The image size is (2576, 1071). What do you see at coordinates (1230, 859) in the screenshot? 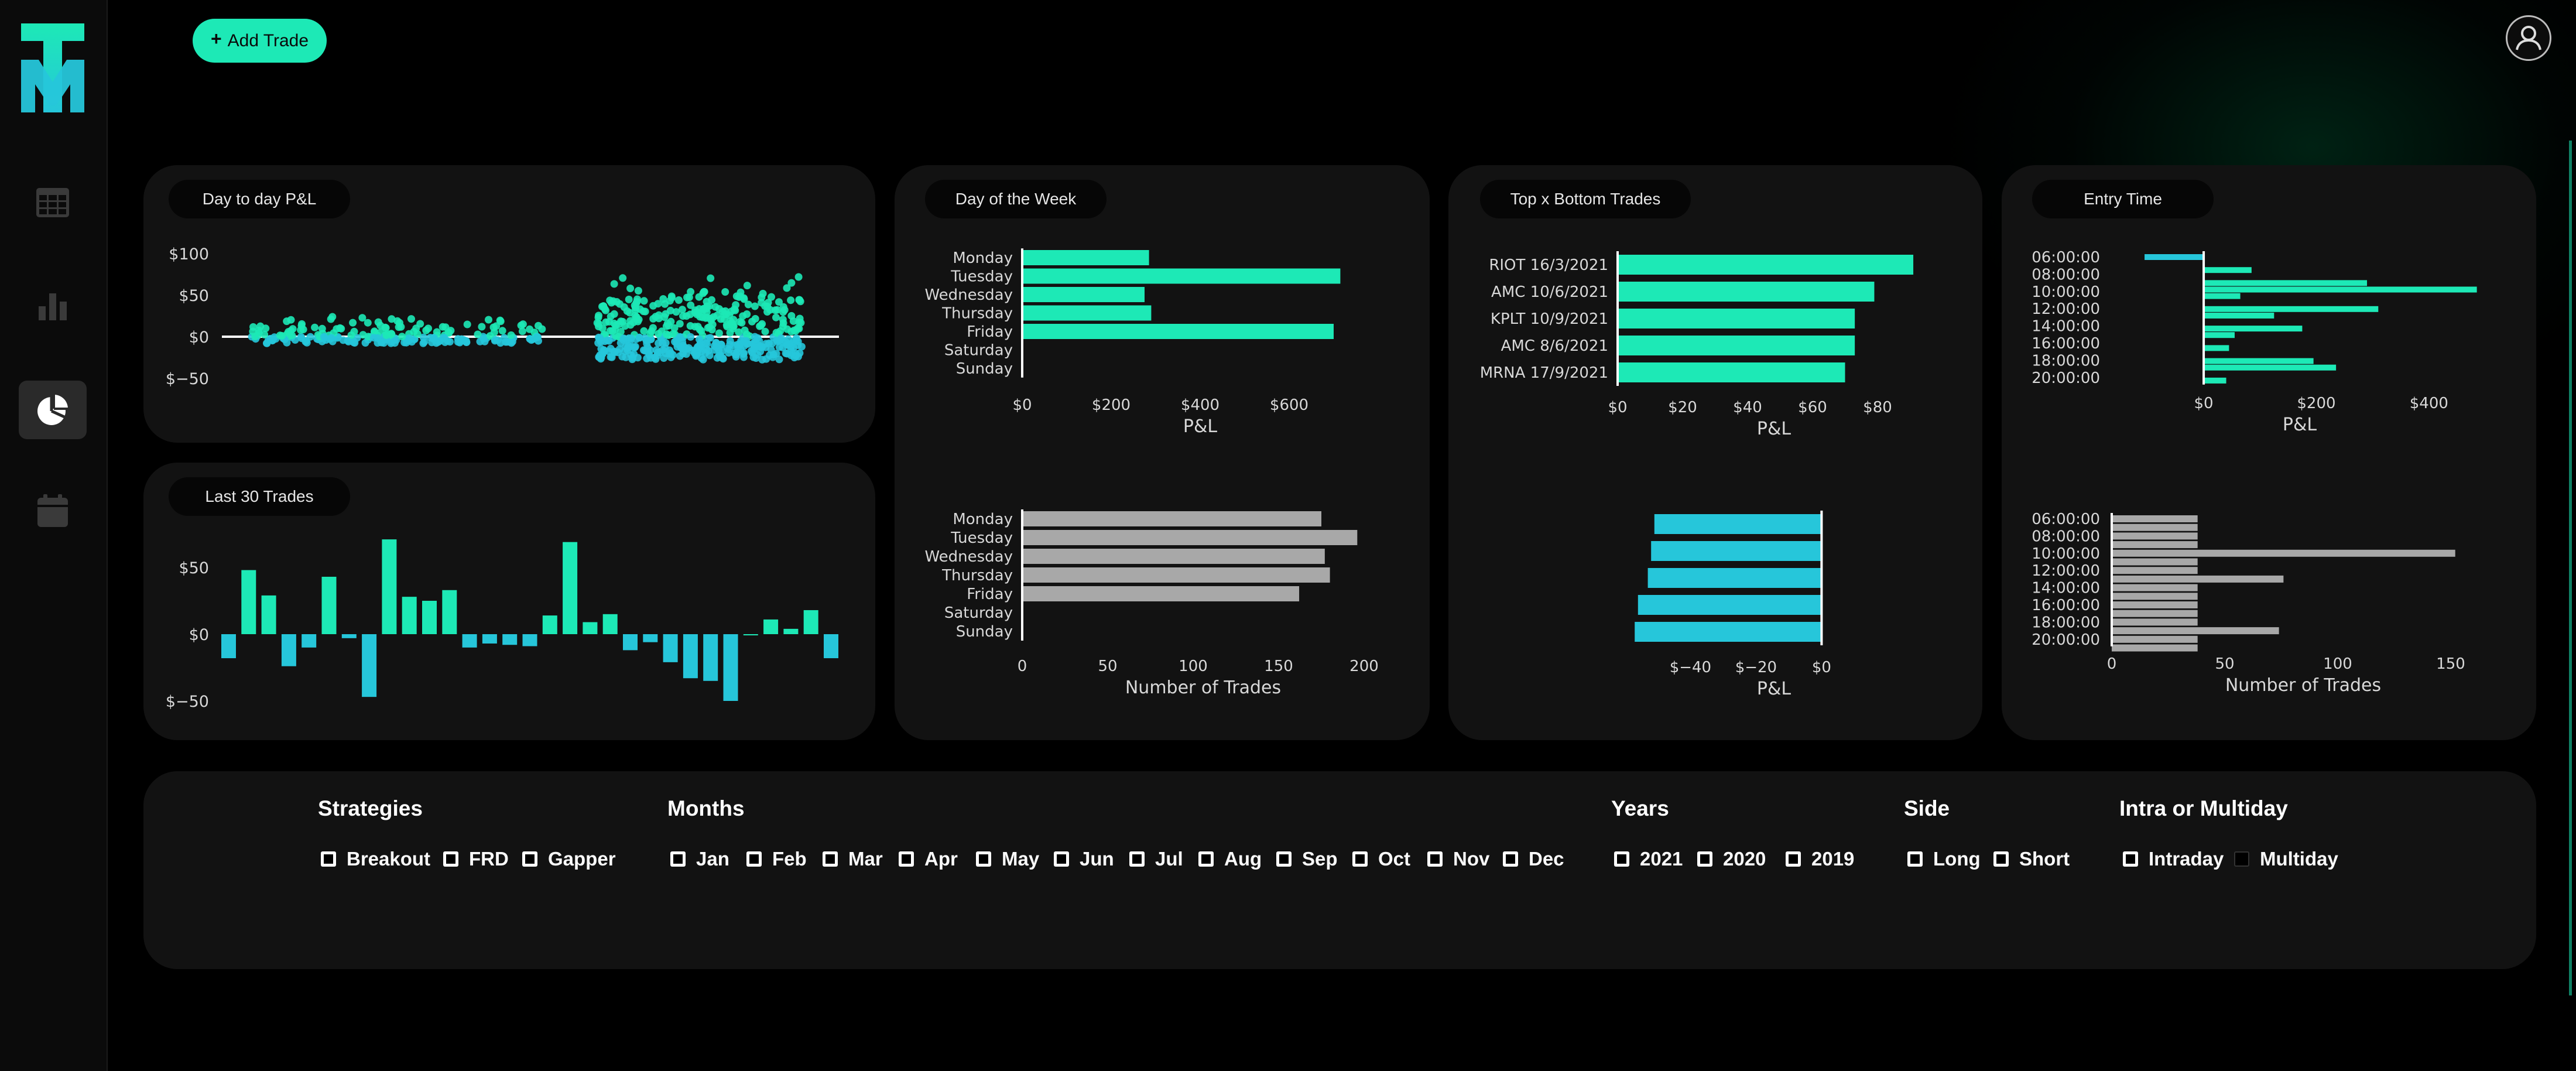
I see `filter-month-aug: Aug` at bounding box center [1230, 859].